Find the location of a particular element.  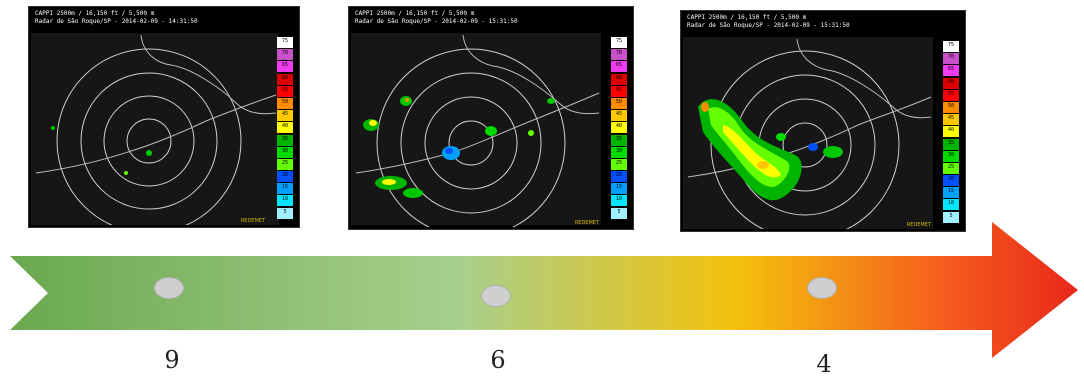

legend-swatch: 5 is located at coordinates (951, 217).